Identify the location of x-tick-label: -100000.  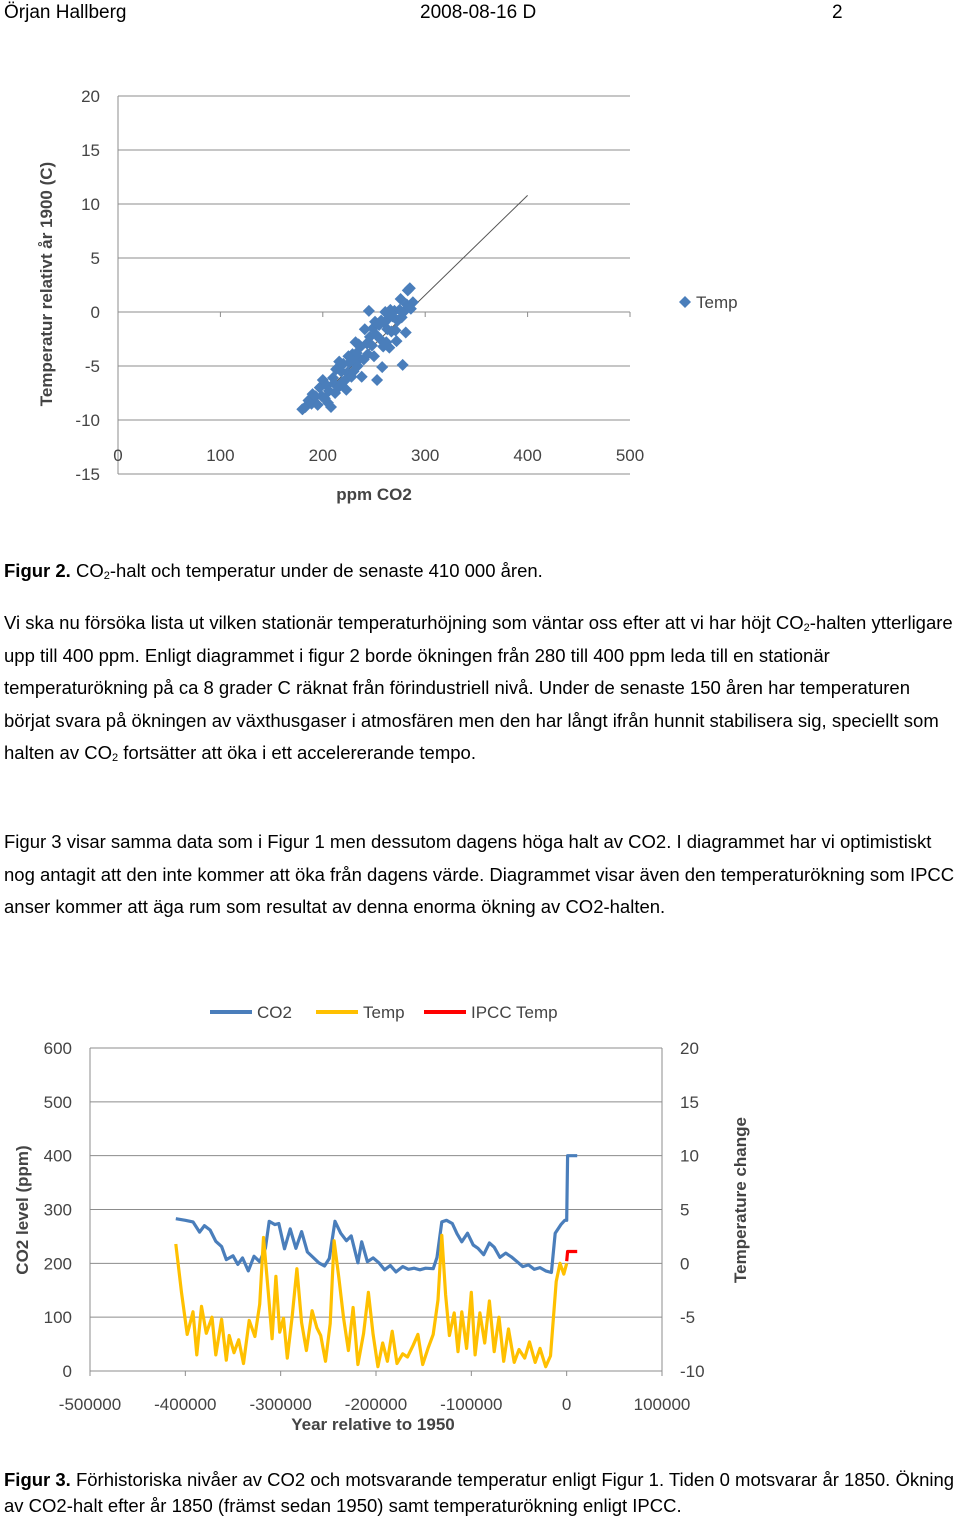
(471, 1404).